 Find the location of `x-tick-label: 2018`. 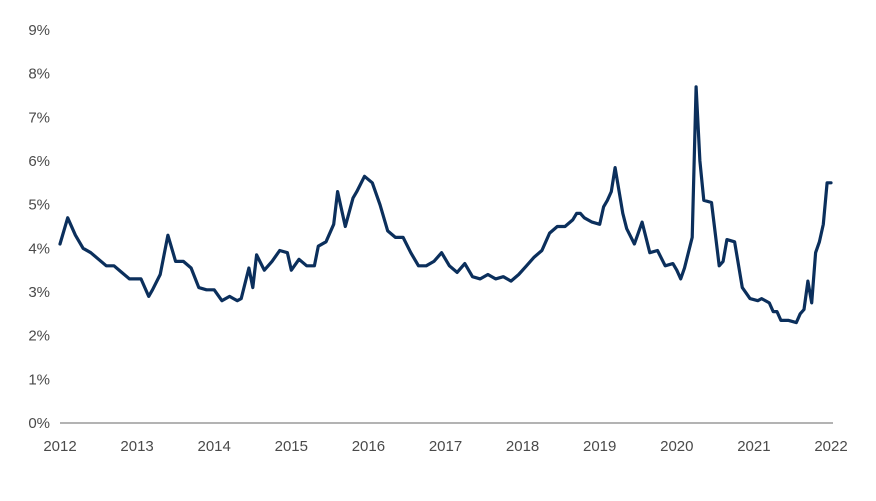

x-tick-label: 2018 is located at coordinates (522, 446).